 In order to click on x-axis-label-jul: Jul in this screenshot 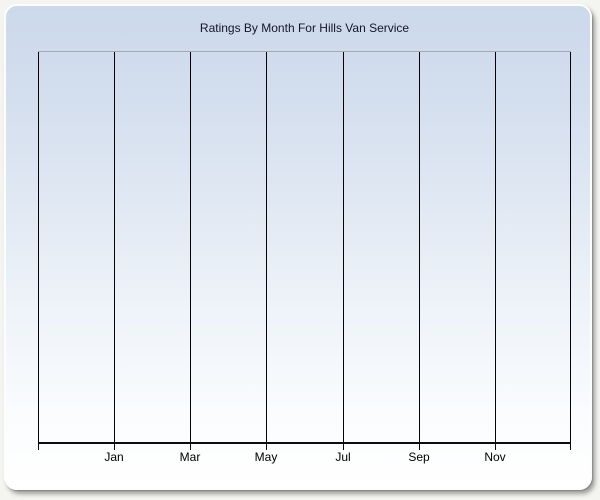, I will do `click(343, 457)`.